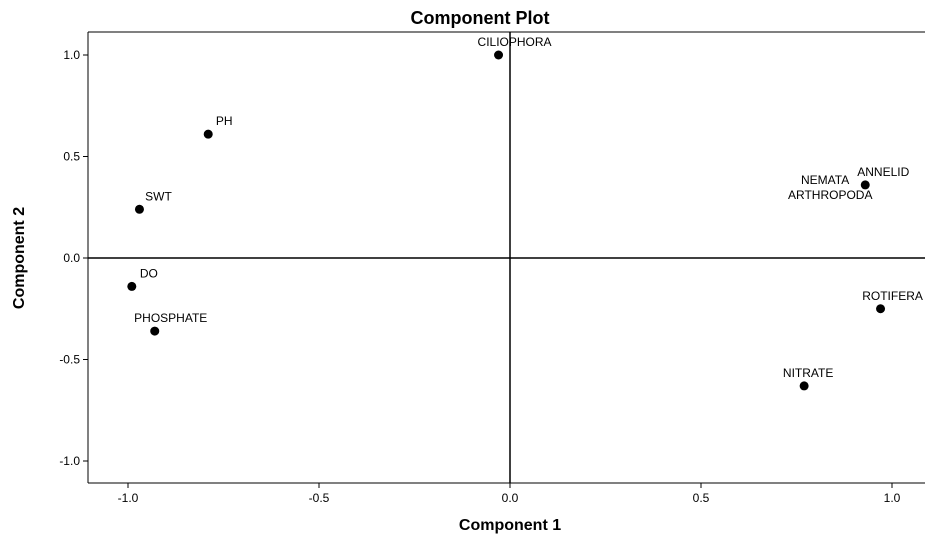 The width and height of the screenshot is (925, 535). Describe the element at coordinates (883, 172) in the screenshot. I see `point-label: ANNELID` at that location.